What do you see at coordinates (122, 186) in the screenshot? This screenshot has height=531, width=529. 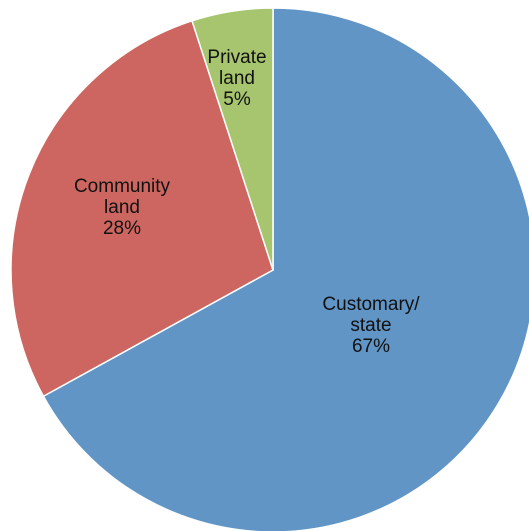 I see `slice-name-line-1-0: Community` at bounding box center [122, 186].